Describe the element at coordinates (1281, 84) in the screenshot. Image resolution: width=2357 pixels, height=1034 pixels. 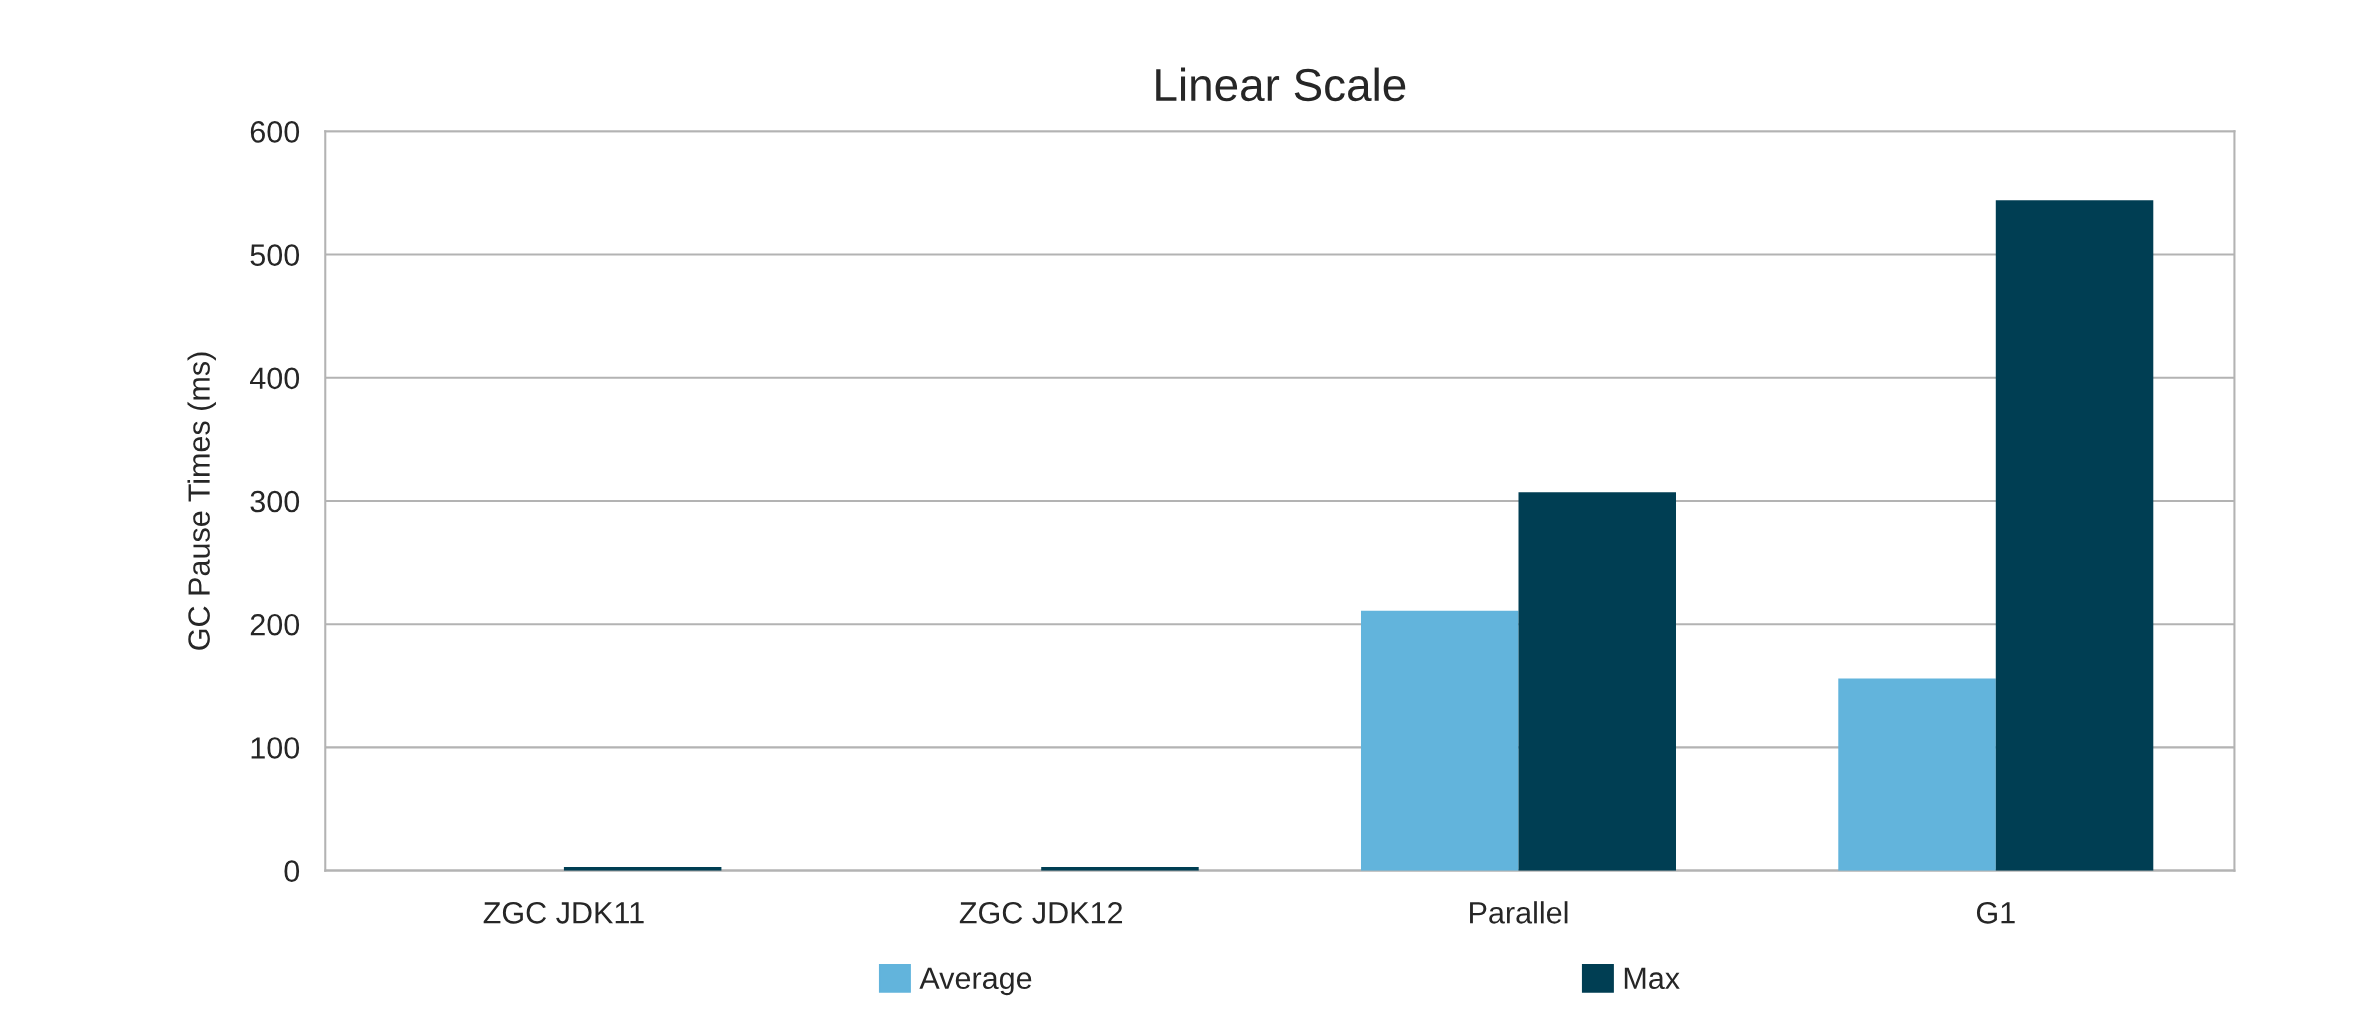
I see `chart-title: Linear Scale` at that location.